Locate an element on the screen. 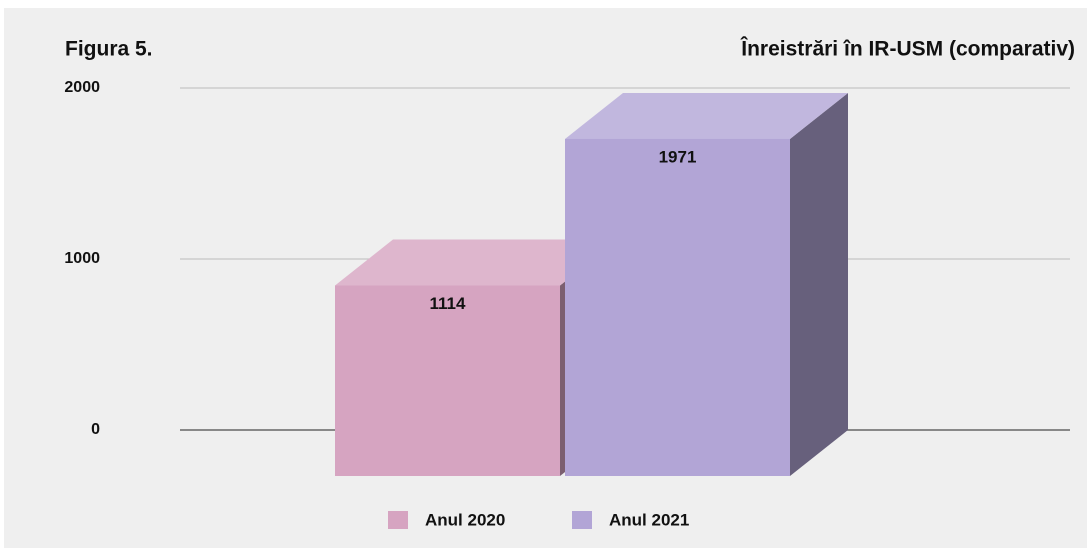 This screenshot has height=550, width=1091. y-tick-label: 2000 is located at coordinates (82, 87).